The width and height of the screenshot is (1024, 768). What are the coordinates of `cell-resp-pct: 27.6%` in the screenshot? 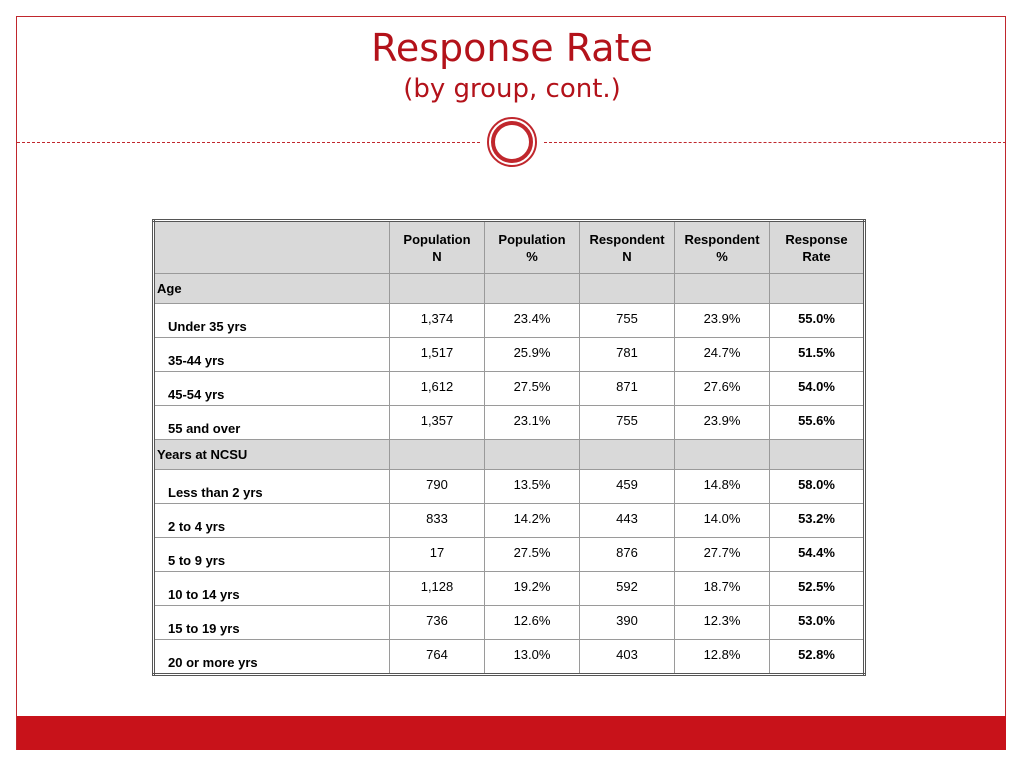 It's located at (722, 388).